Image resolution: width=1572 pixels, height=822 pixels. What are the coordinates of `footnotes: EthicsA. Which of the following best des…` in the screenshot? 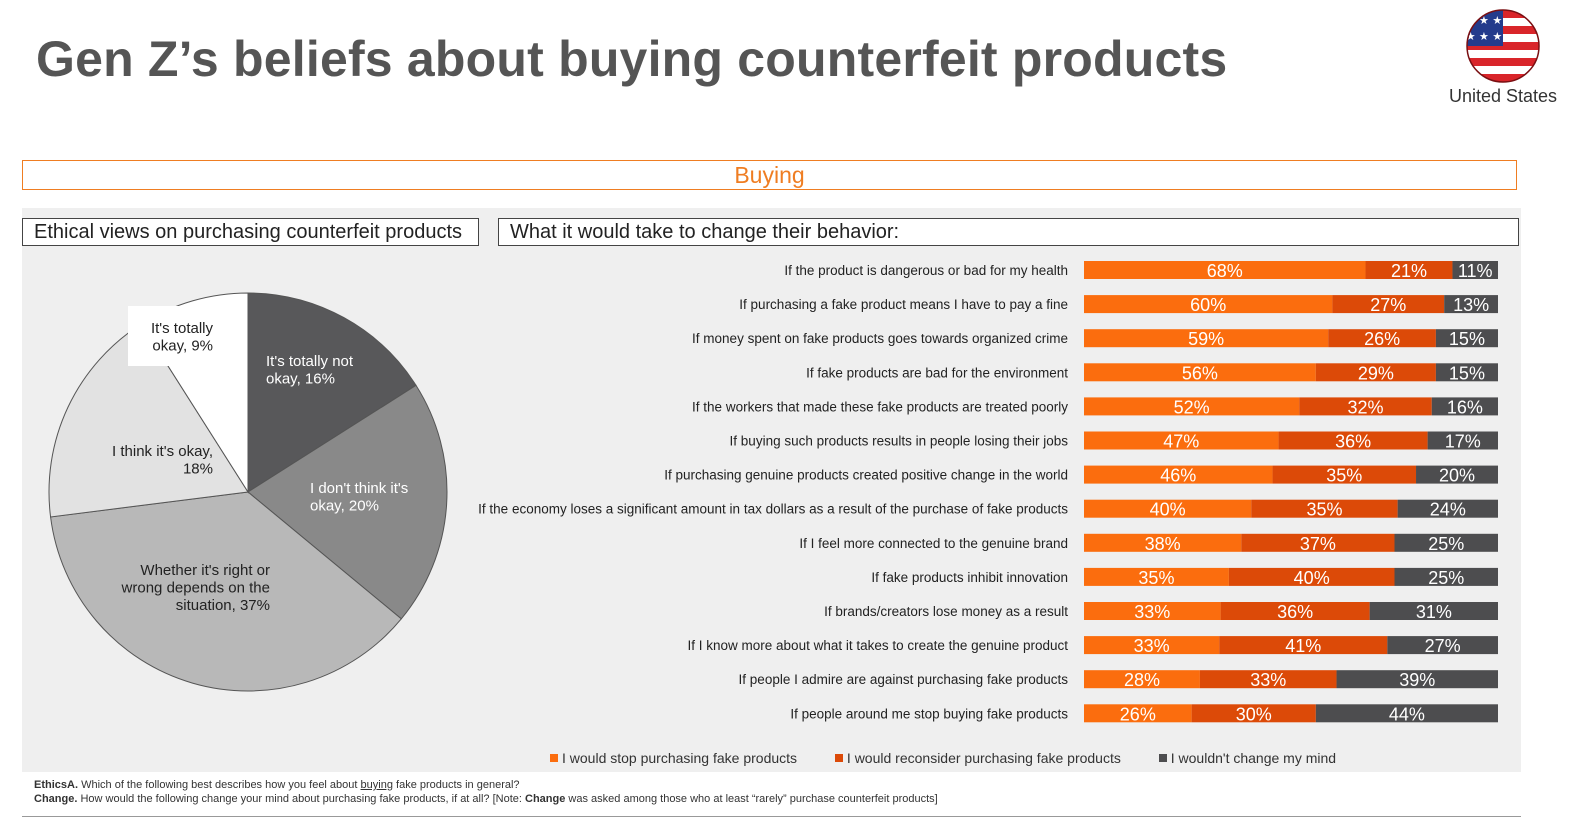 It's located at (486, 792).